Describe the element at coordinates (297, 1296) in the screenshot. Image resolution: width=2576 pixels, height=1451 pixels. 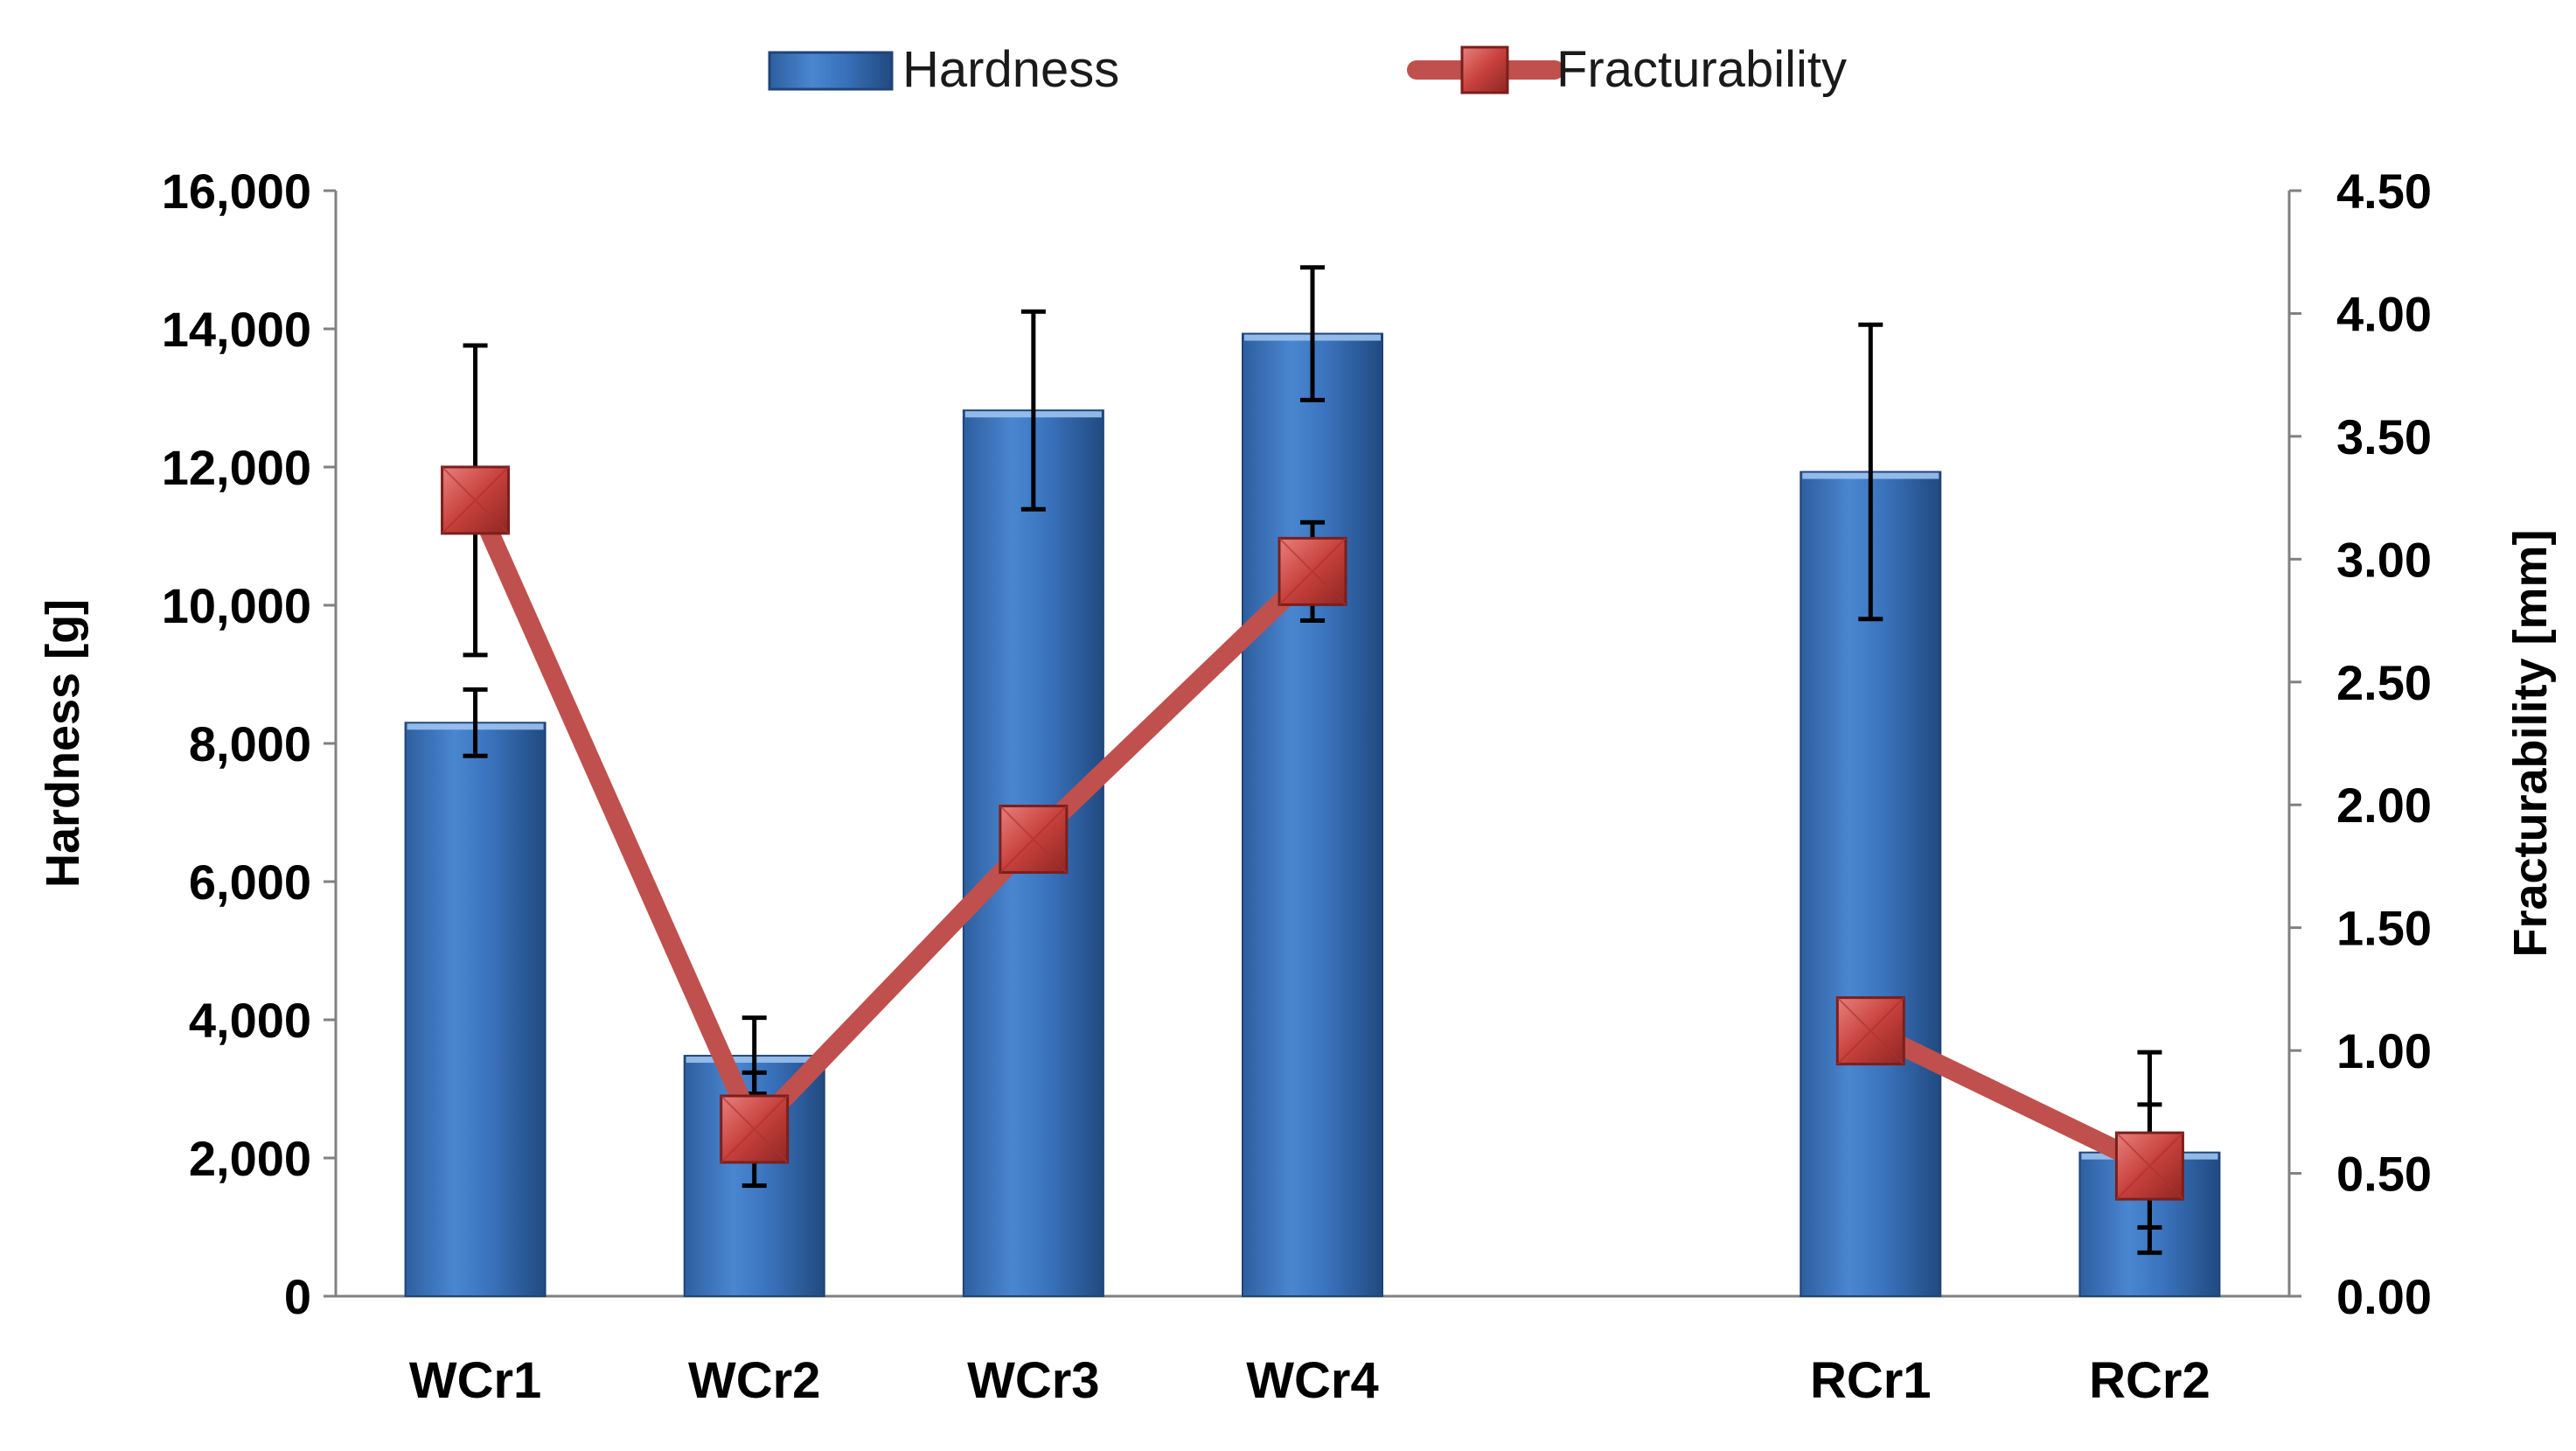
I see `left-tick-label: 0` at that location.